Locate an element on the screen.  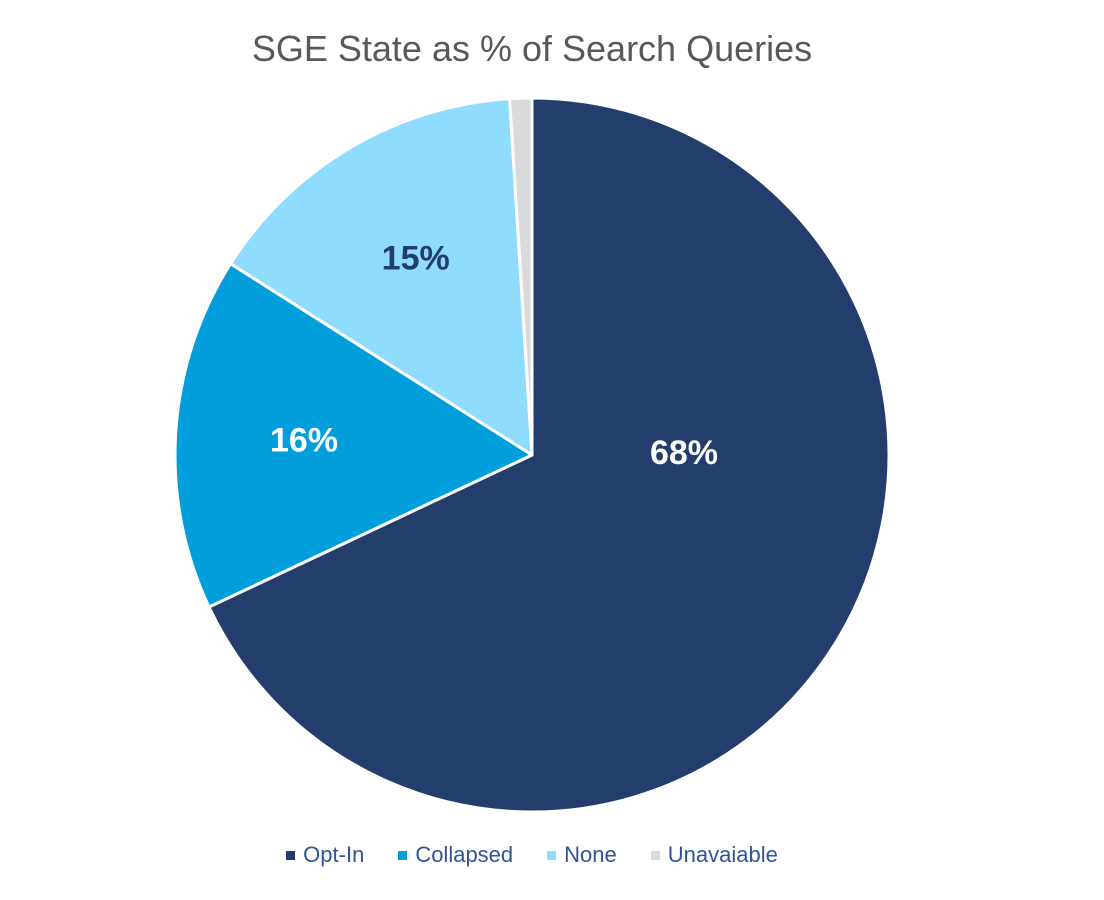
pie-slice-collapsed is located at coordinates (353, 435).